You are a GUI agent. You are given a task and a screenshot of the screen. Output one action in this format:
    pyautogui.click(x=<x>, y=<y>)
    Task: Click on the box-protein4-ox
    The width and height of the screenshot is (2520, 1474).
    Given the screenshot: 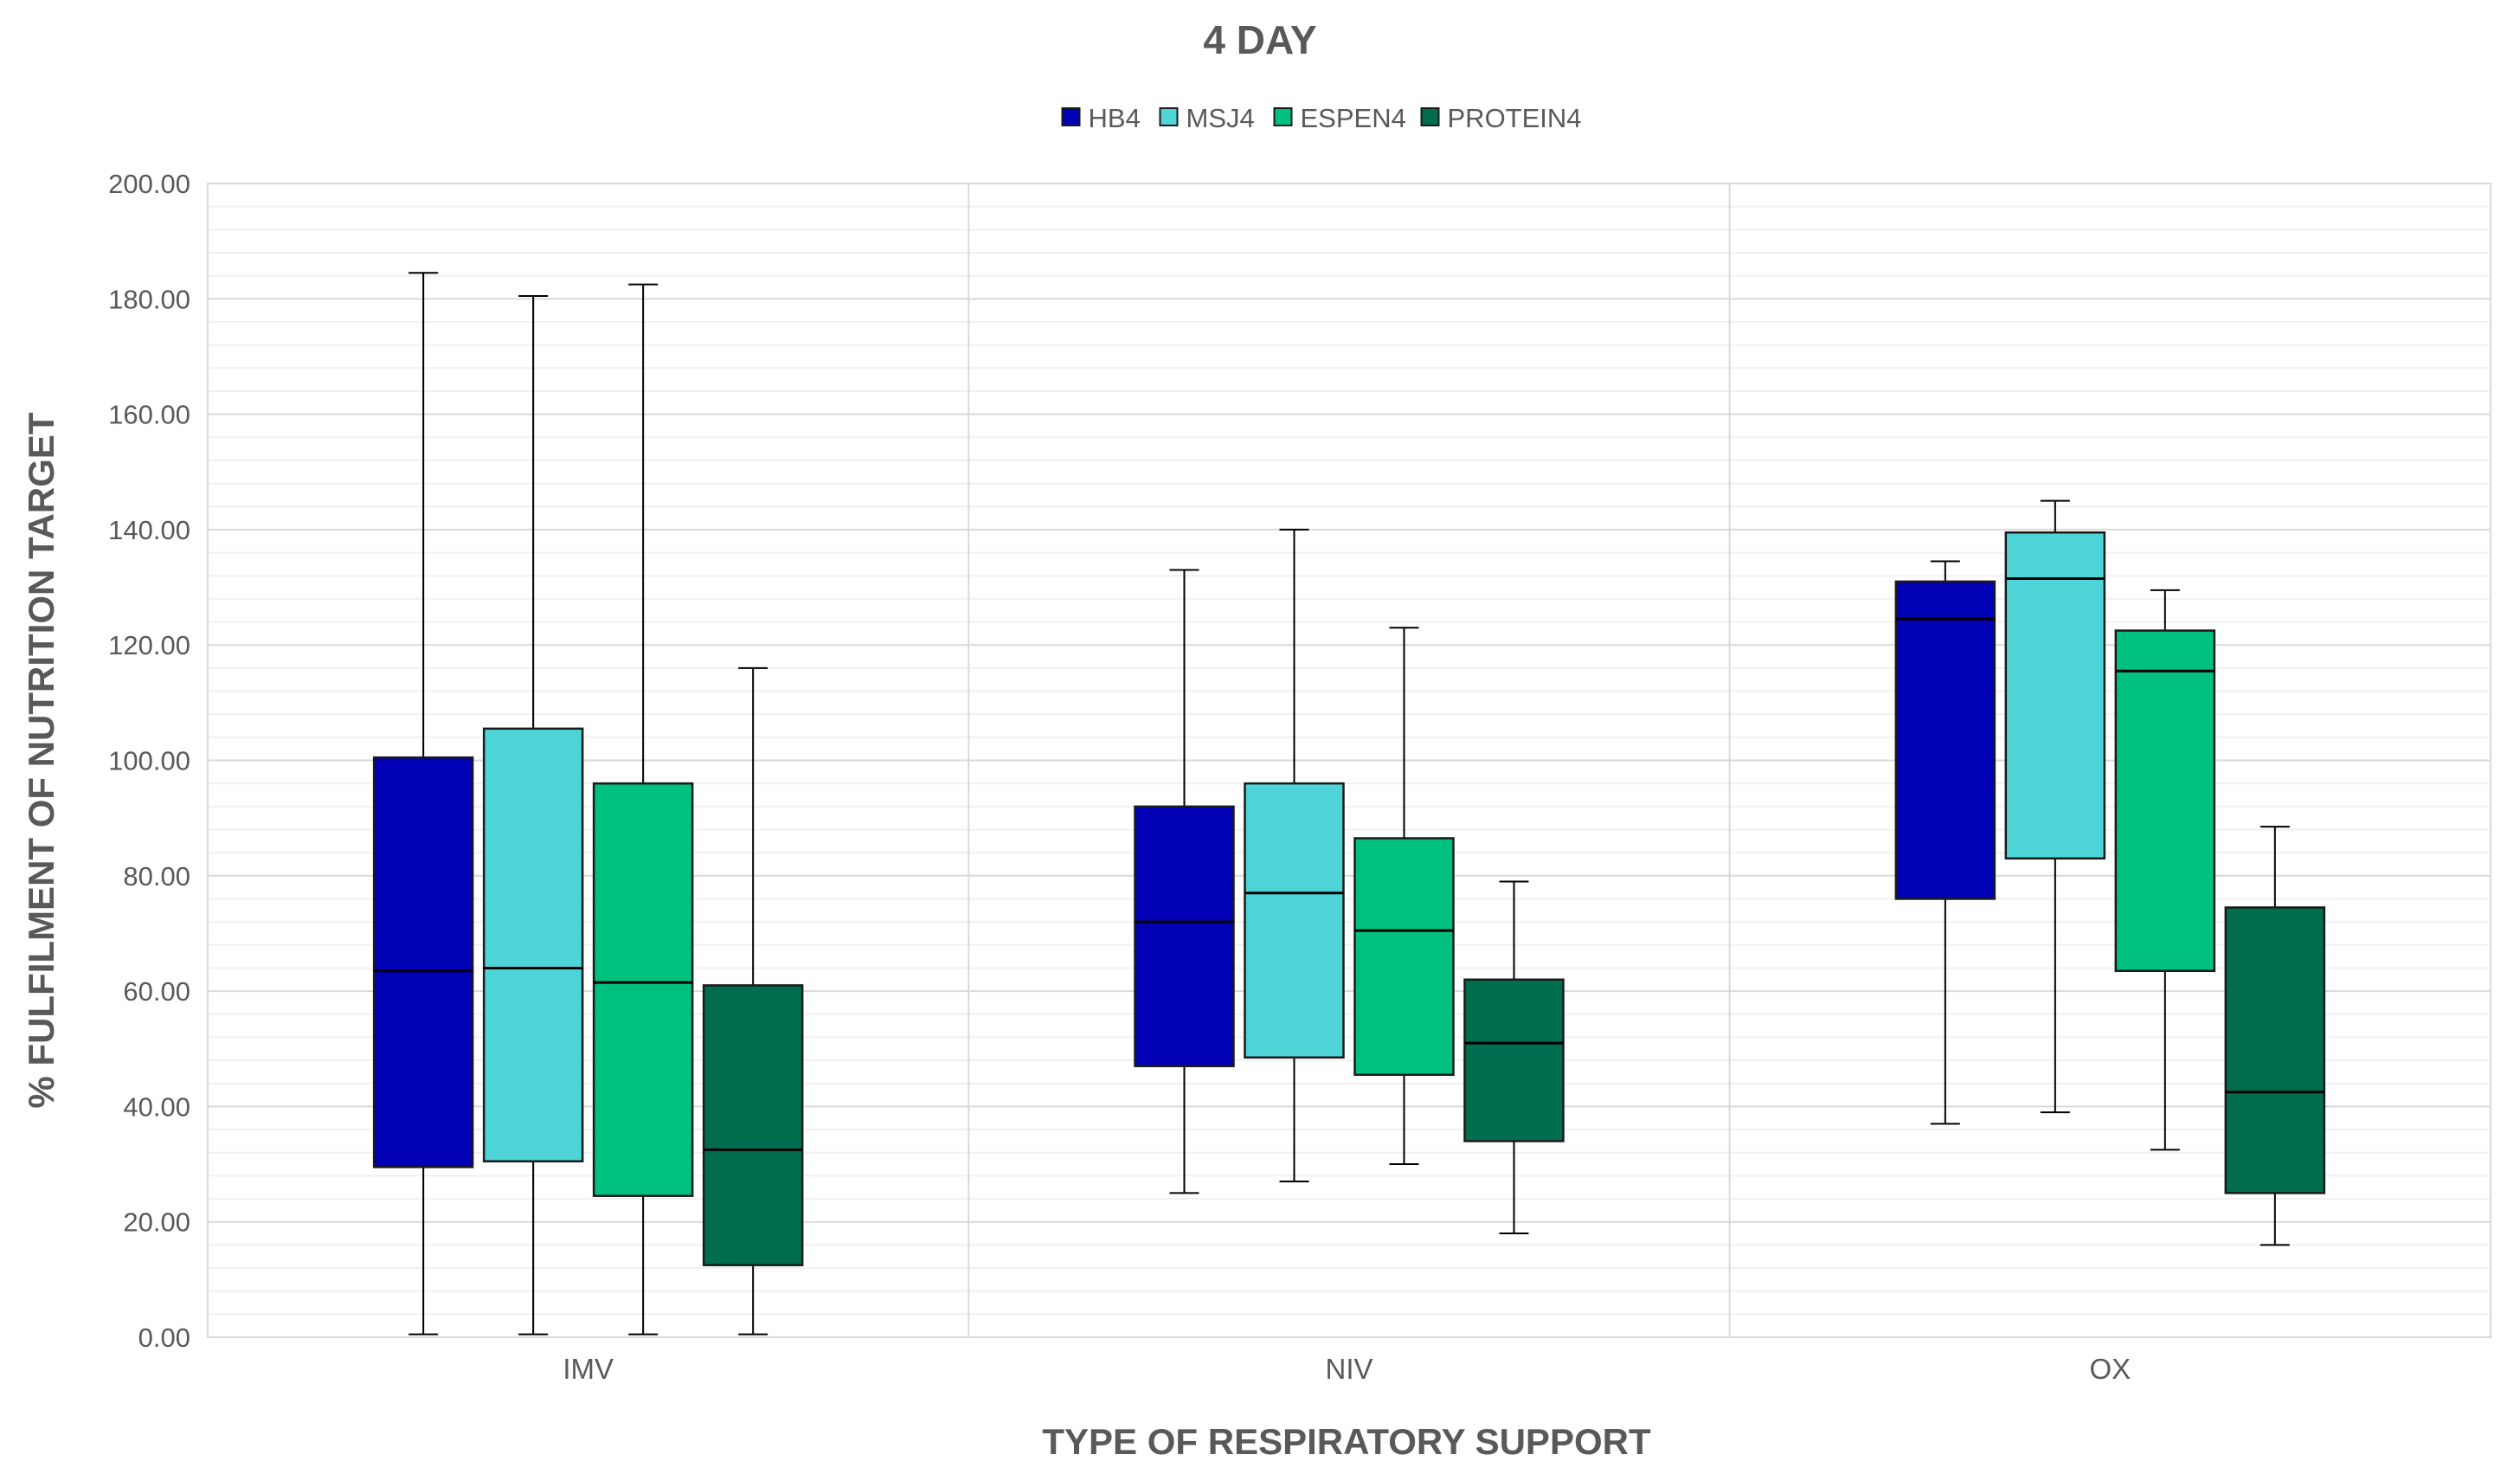 What is the action you would take?
    pyautogui.click(x=2275, y=1036)
    